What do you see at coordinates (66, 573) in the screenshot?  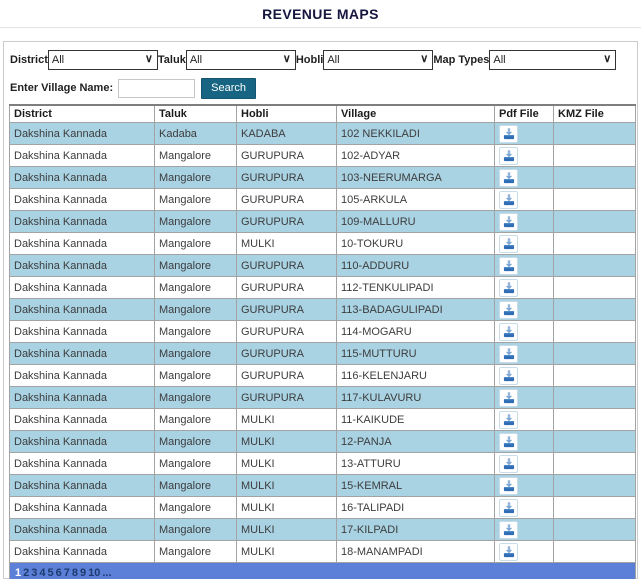 I see `pagination-page-link: 7` at bounding box center [66, 573].